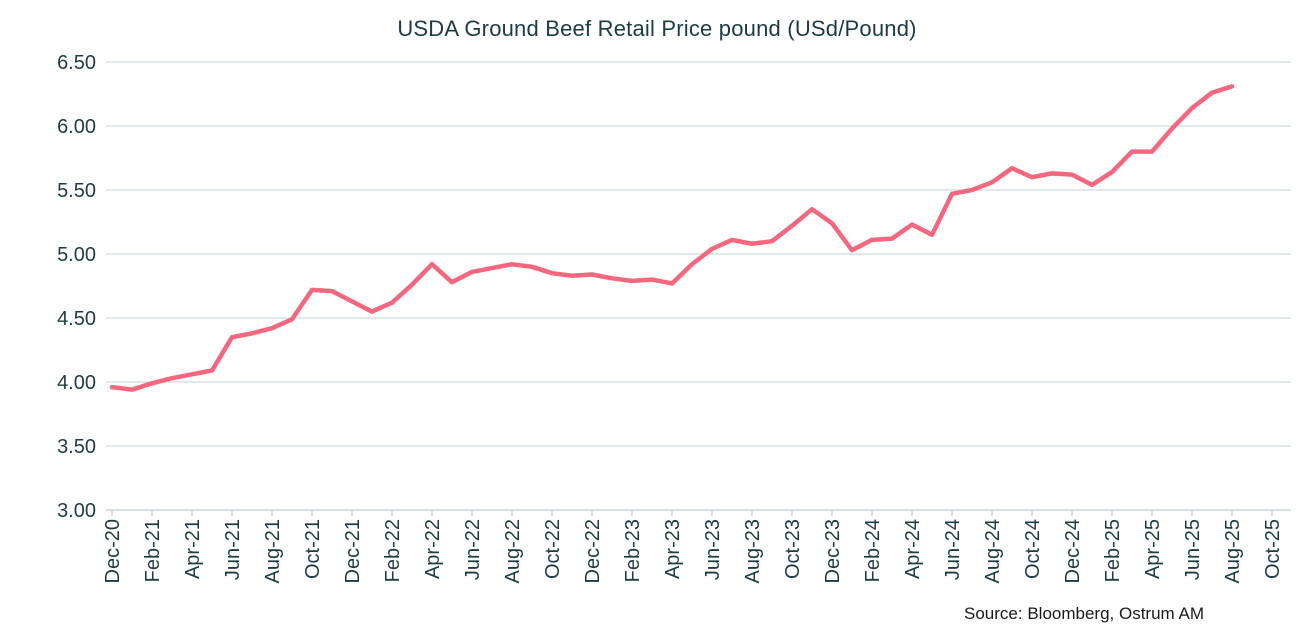  Describe the element at coordinates (833, 551) in the screenshot. I see `x-tick-label: Dec-23` at that location.